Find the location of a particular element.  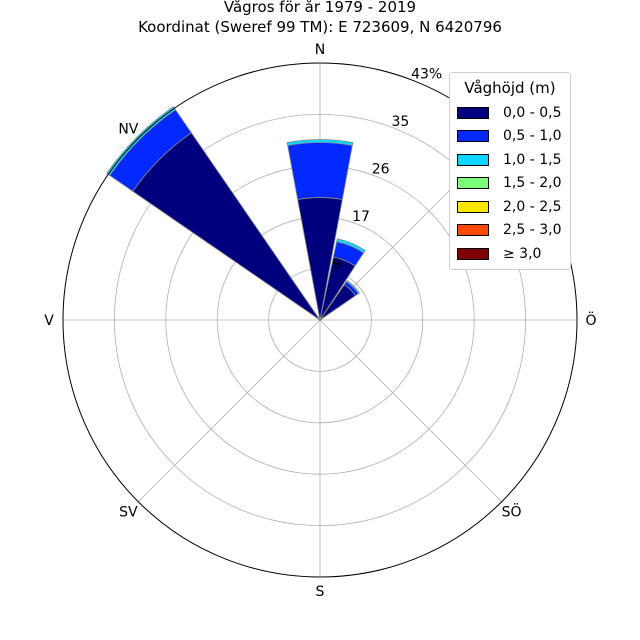

legend-item: ≥ 3,0 is located at coordinates (510, 254).